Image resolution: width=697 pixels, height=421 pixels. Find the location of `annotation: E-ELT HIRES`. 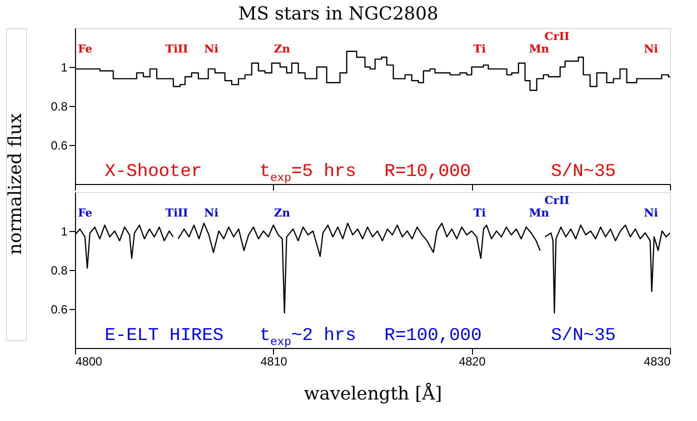

annotation: E-ELT HIRES is located at coordinates (164, 336).